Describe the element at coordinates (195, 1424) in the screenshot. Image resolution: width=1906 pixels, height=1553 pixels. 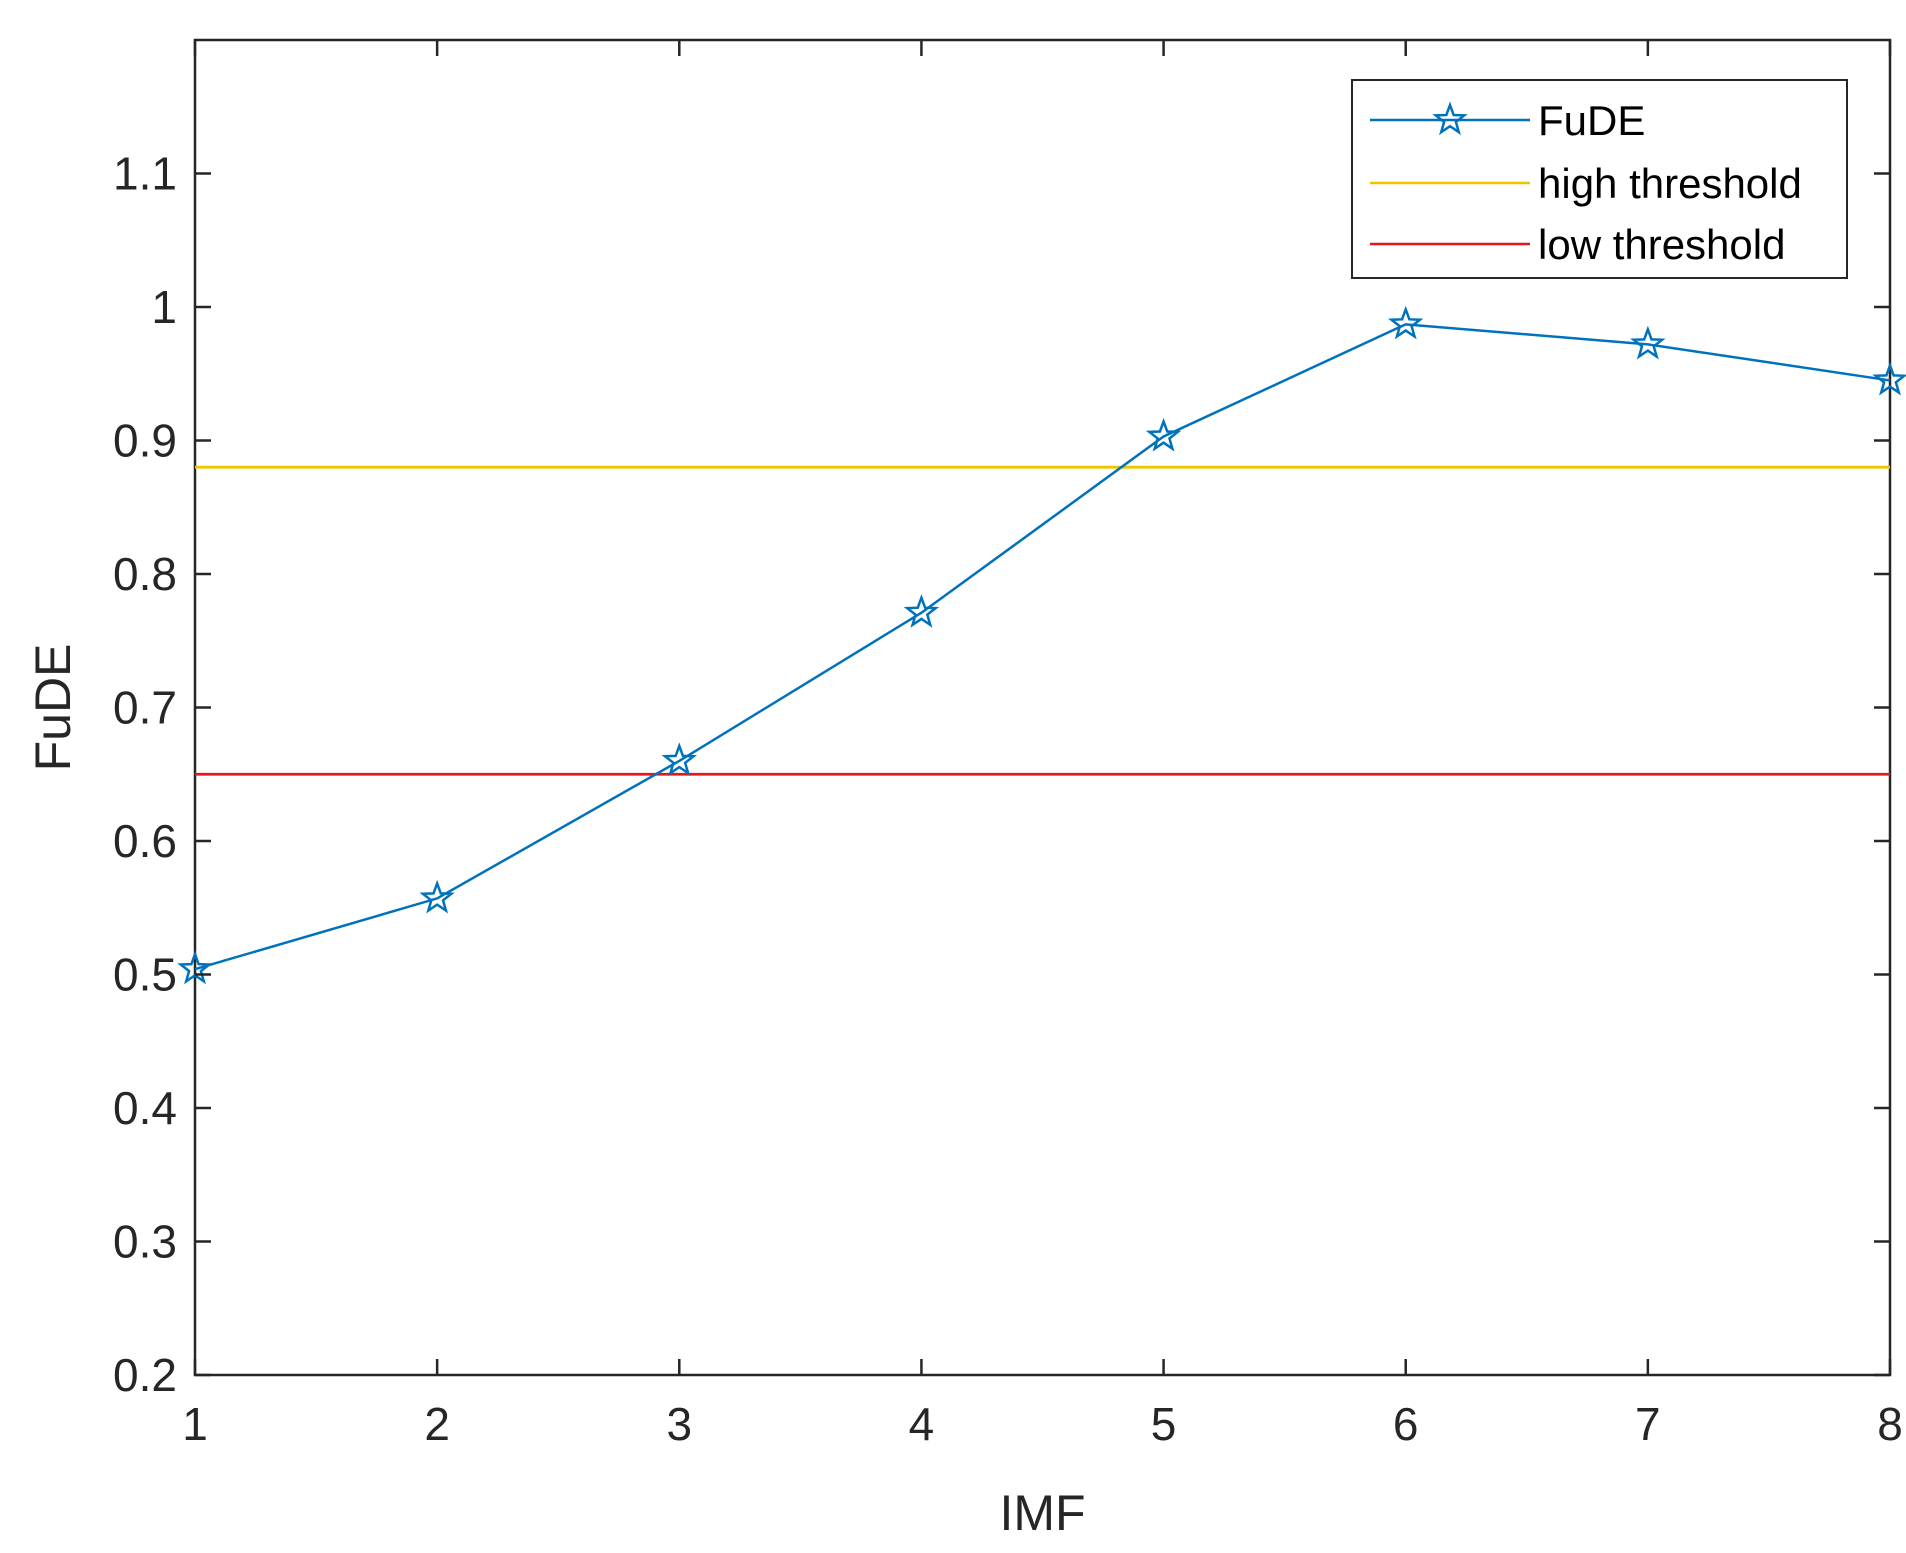
I see `x-tick-label: 1` at that location.